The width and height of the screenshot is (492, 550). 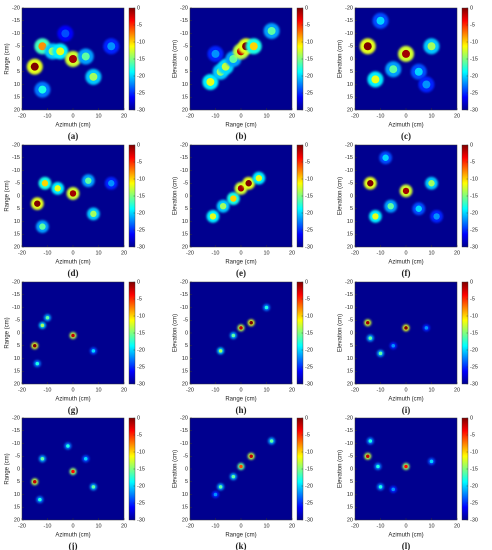 I want to click on caption: (k), so click(x=241, y=545).